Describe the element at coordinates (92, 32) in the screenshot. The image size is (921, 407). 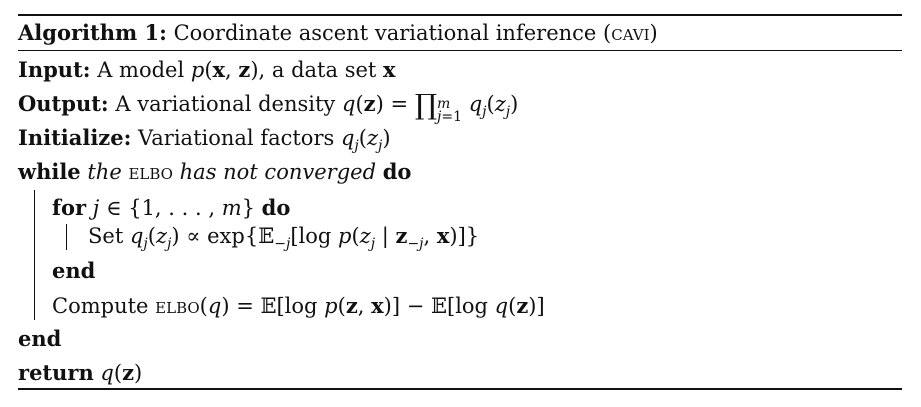
I see `caption-label: Algorithm 1:` at that location.